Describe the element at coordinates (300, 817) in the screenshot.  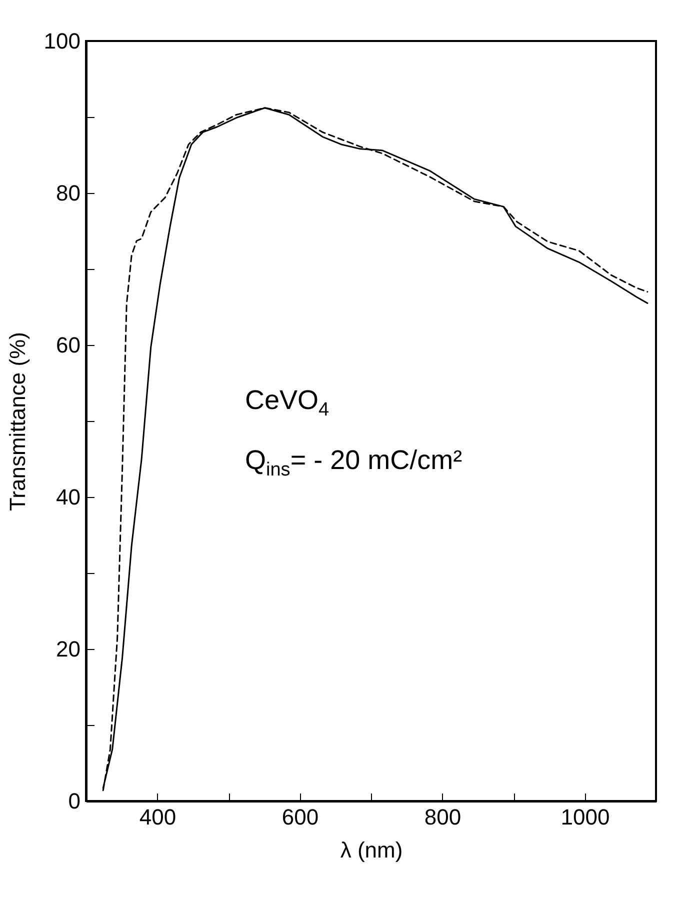
I see `x-tick-label: 600` at that location.